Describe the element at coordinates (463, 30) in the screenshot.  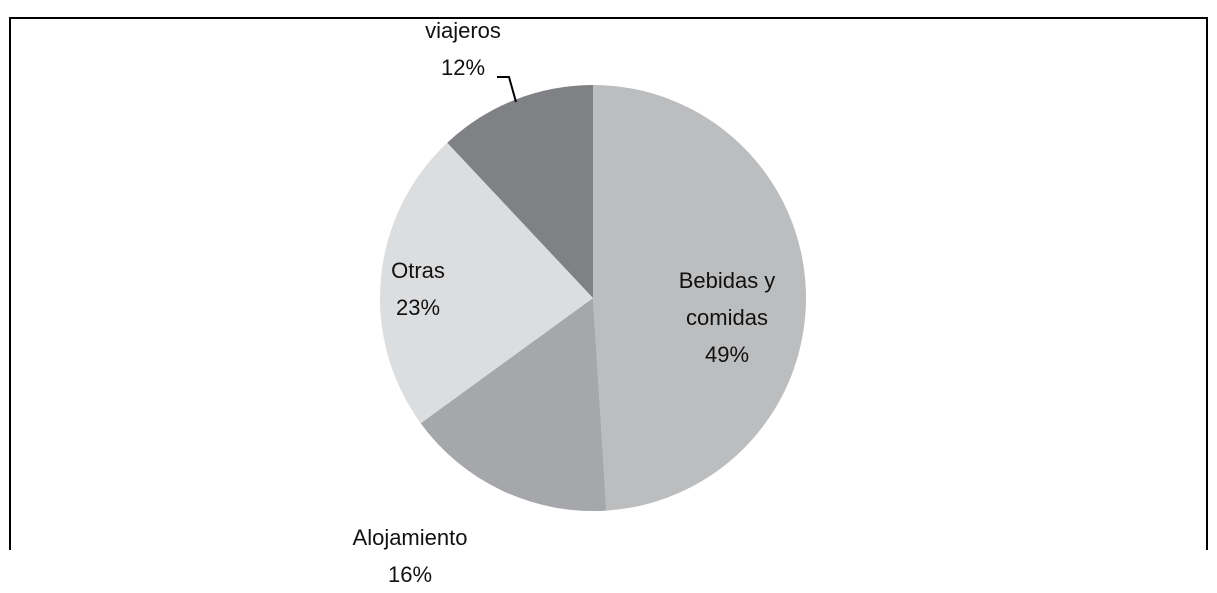
I see `category-label: viajeros` at that location.